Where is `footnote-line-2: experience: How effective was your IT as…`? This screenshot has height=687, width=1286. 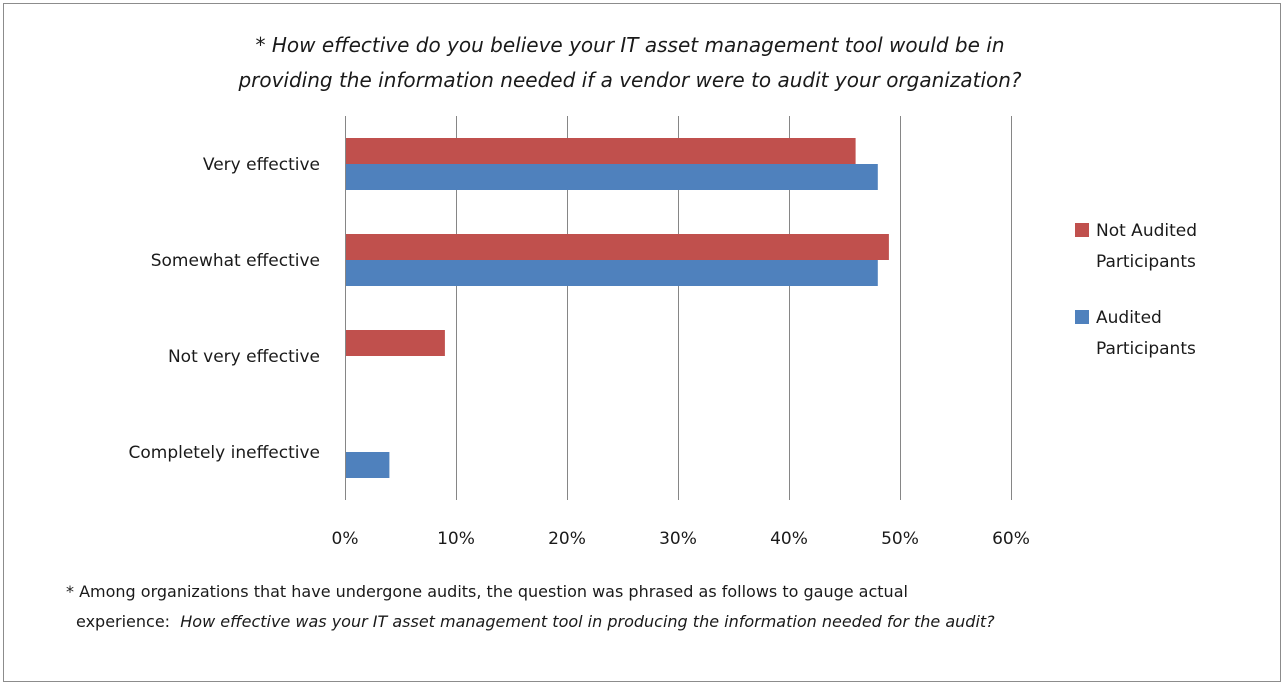 footnote-line-2: experience: How effective was your IT as… is located at coordinates (535, 622).